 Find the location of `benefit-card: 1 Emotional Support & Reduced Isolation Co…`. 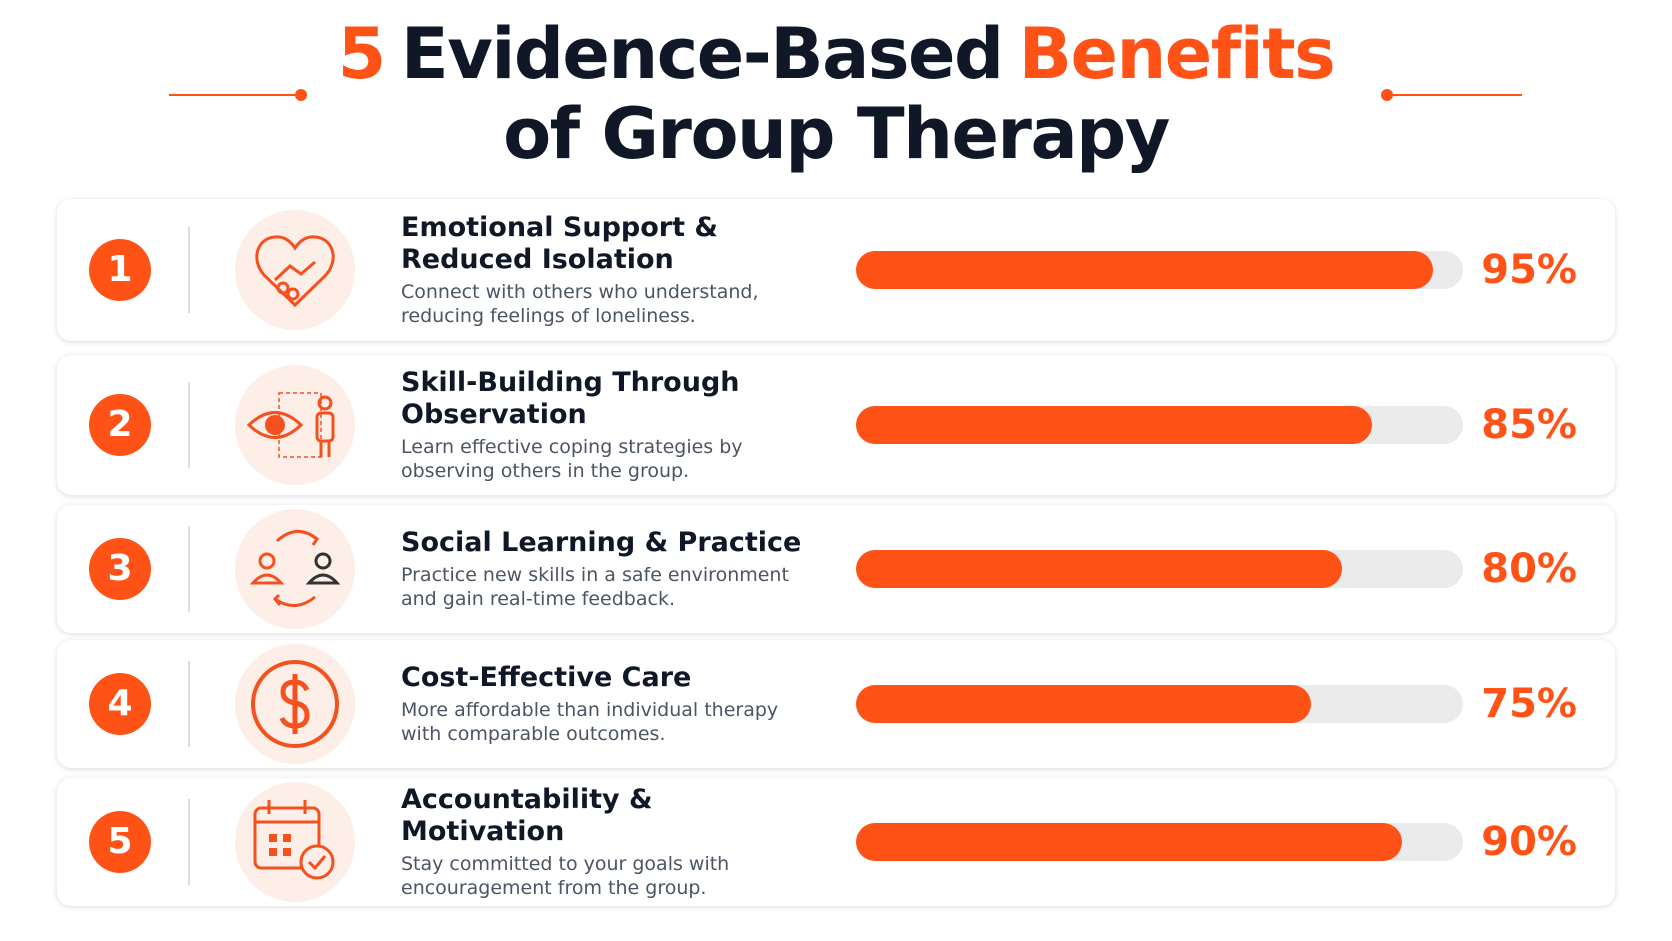

benefit-card: 1 Emotional Support & Reduced Isolation Co… is located at coordinates (836, 270).